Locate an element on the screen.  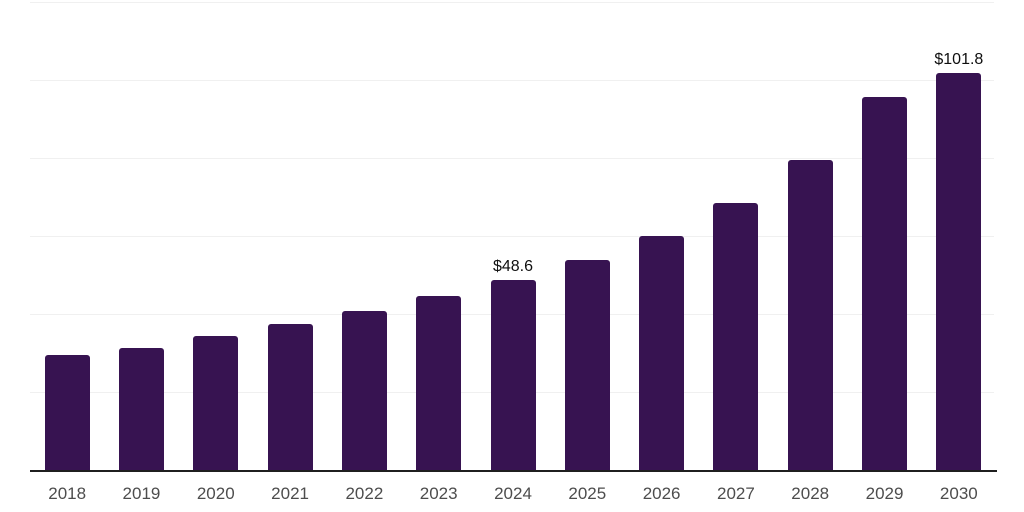
x-tick-label-2023: 2023 is located at coordinates (438, 493).